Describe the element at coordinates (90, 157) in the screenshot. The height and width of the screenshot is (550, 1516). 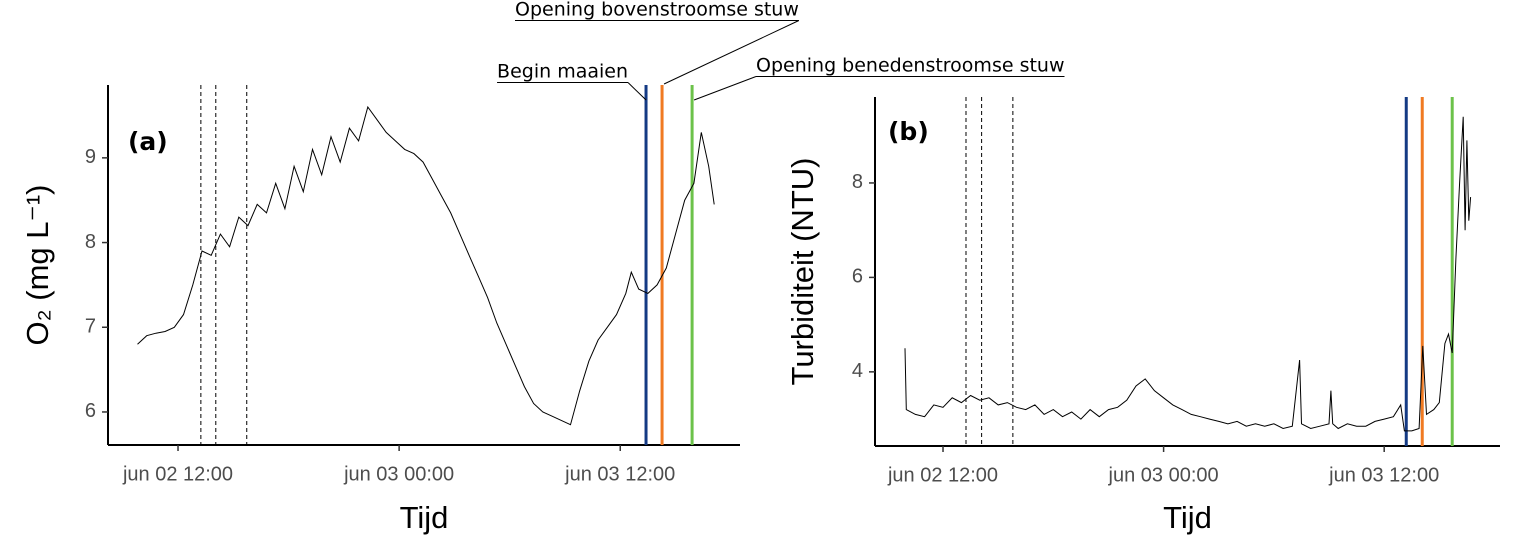
I see `y-tick-label: 9` at that location.